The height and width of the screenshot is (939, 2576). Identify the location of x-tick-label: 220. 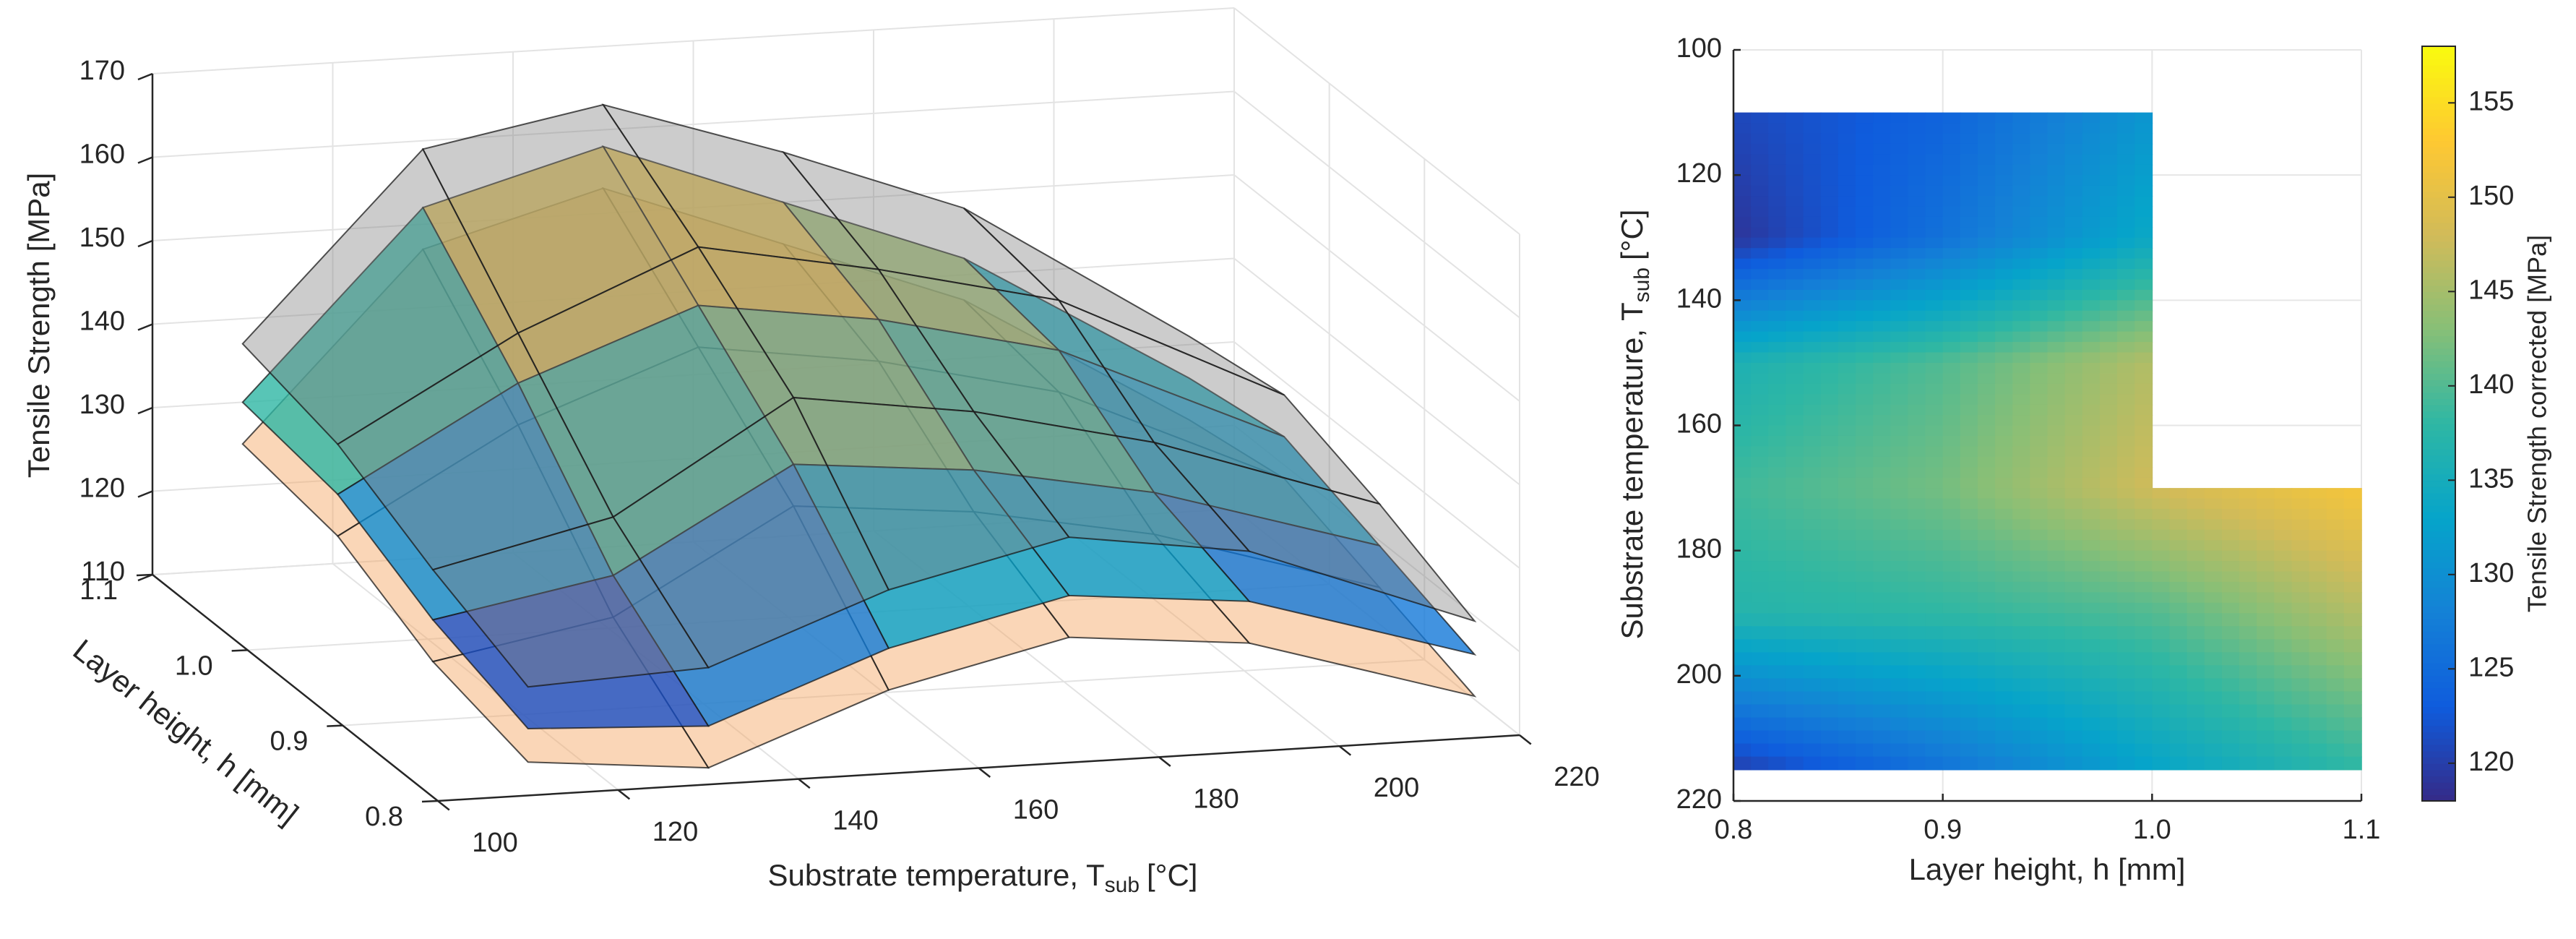
(1576, 777).